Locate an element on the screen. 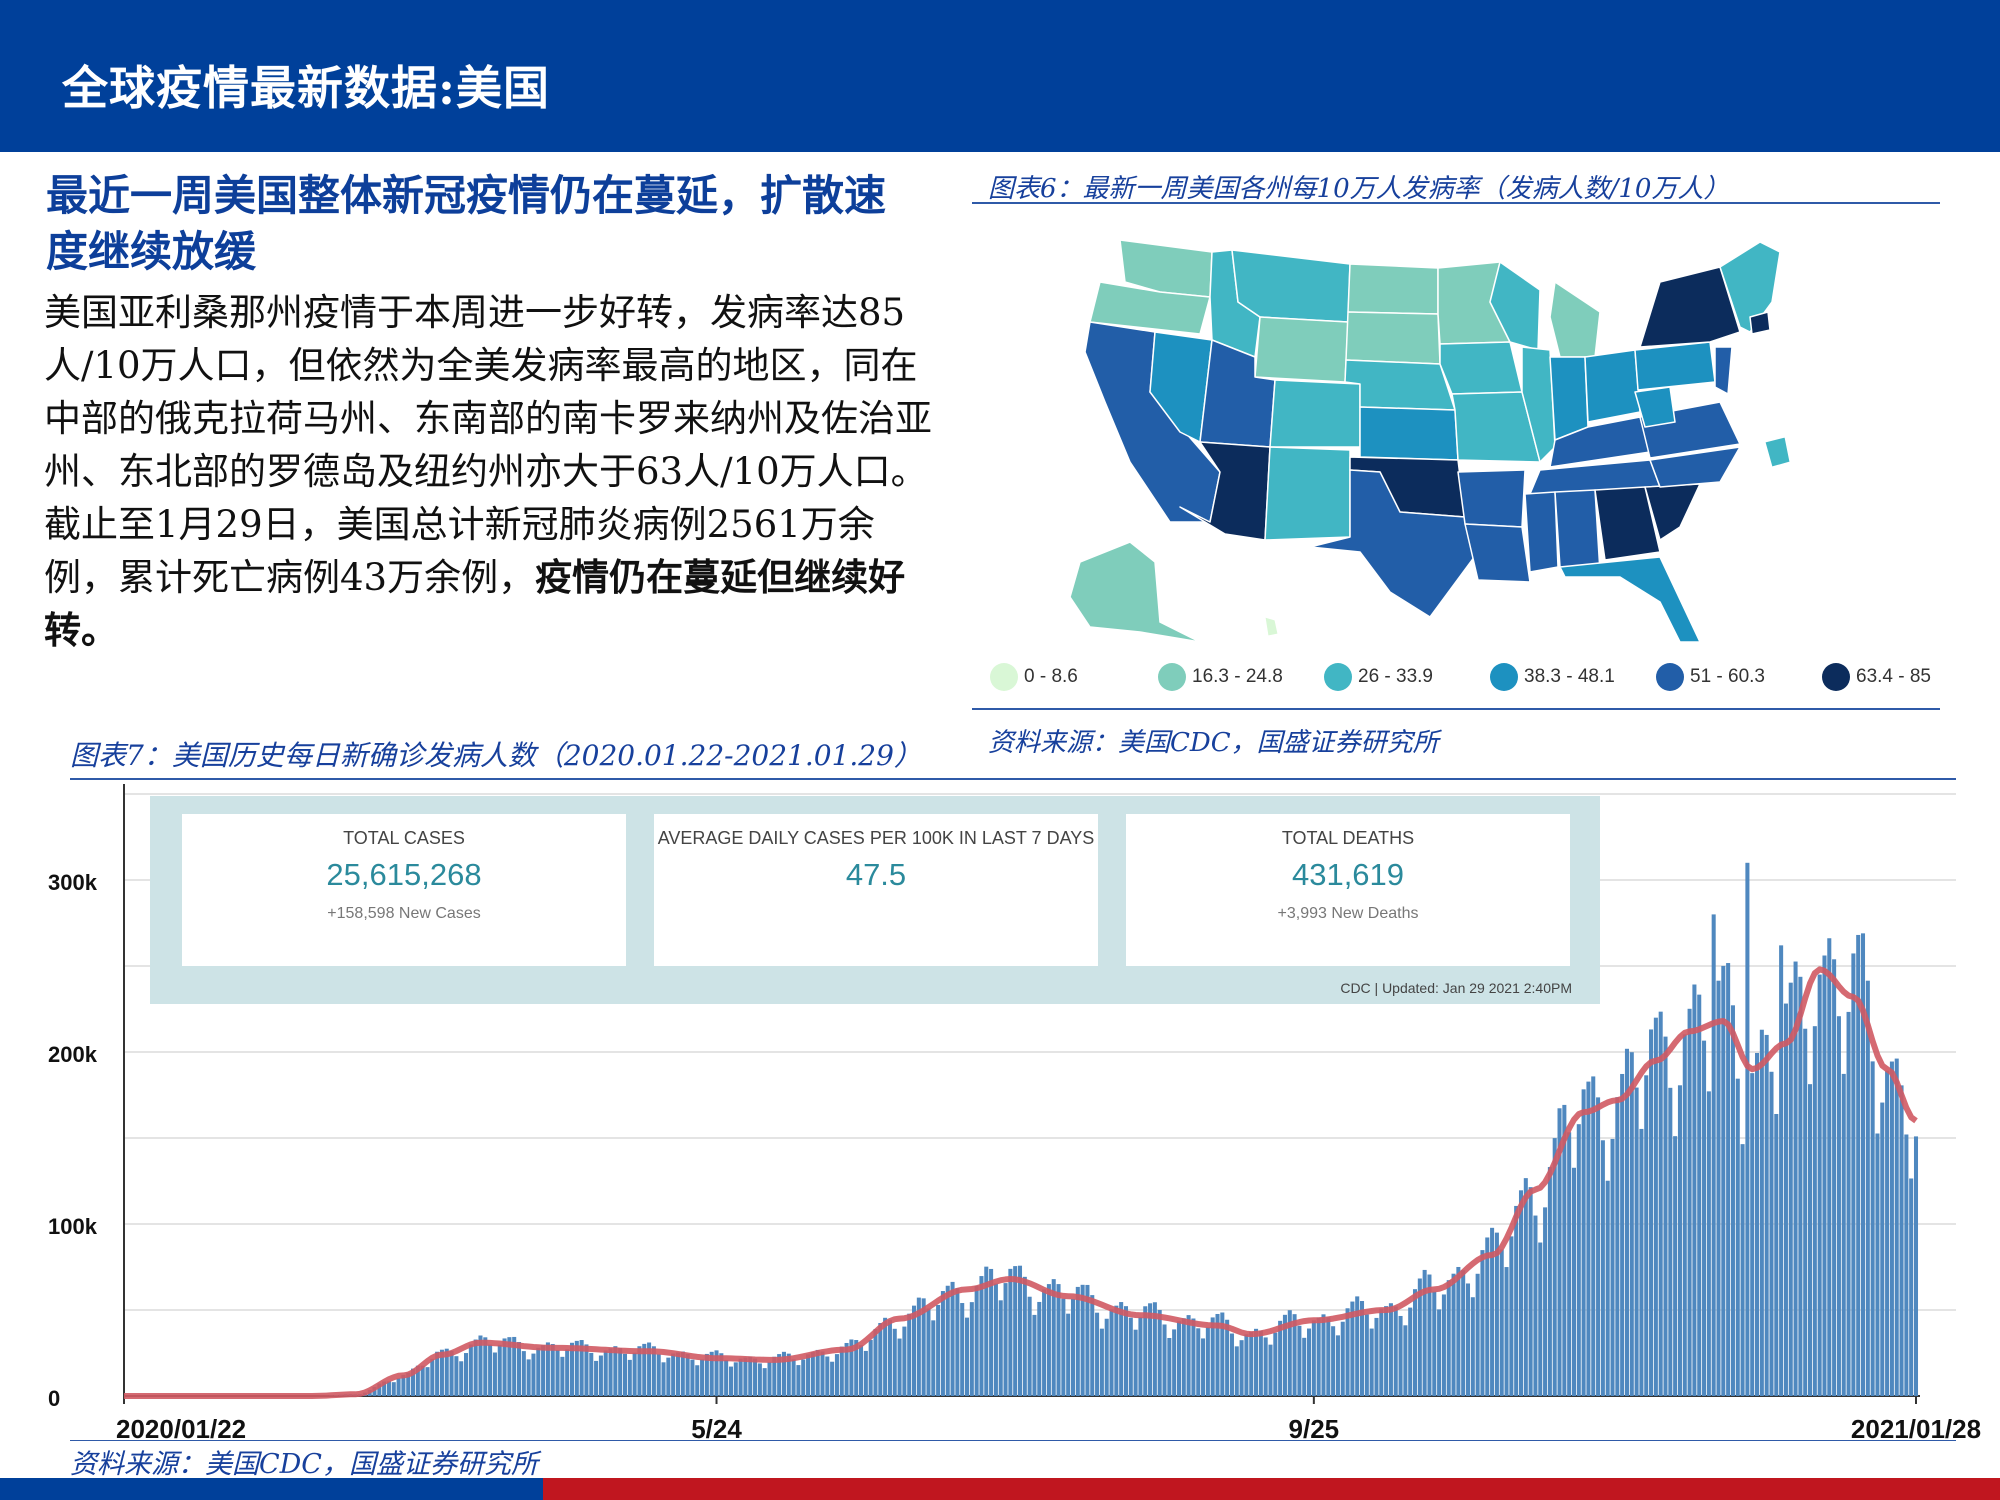  map-region-illinois is located at coordinates (1538, 404).